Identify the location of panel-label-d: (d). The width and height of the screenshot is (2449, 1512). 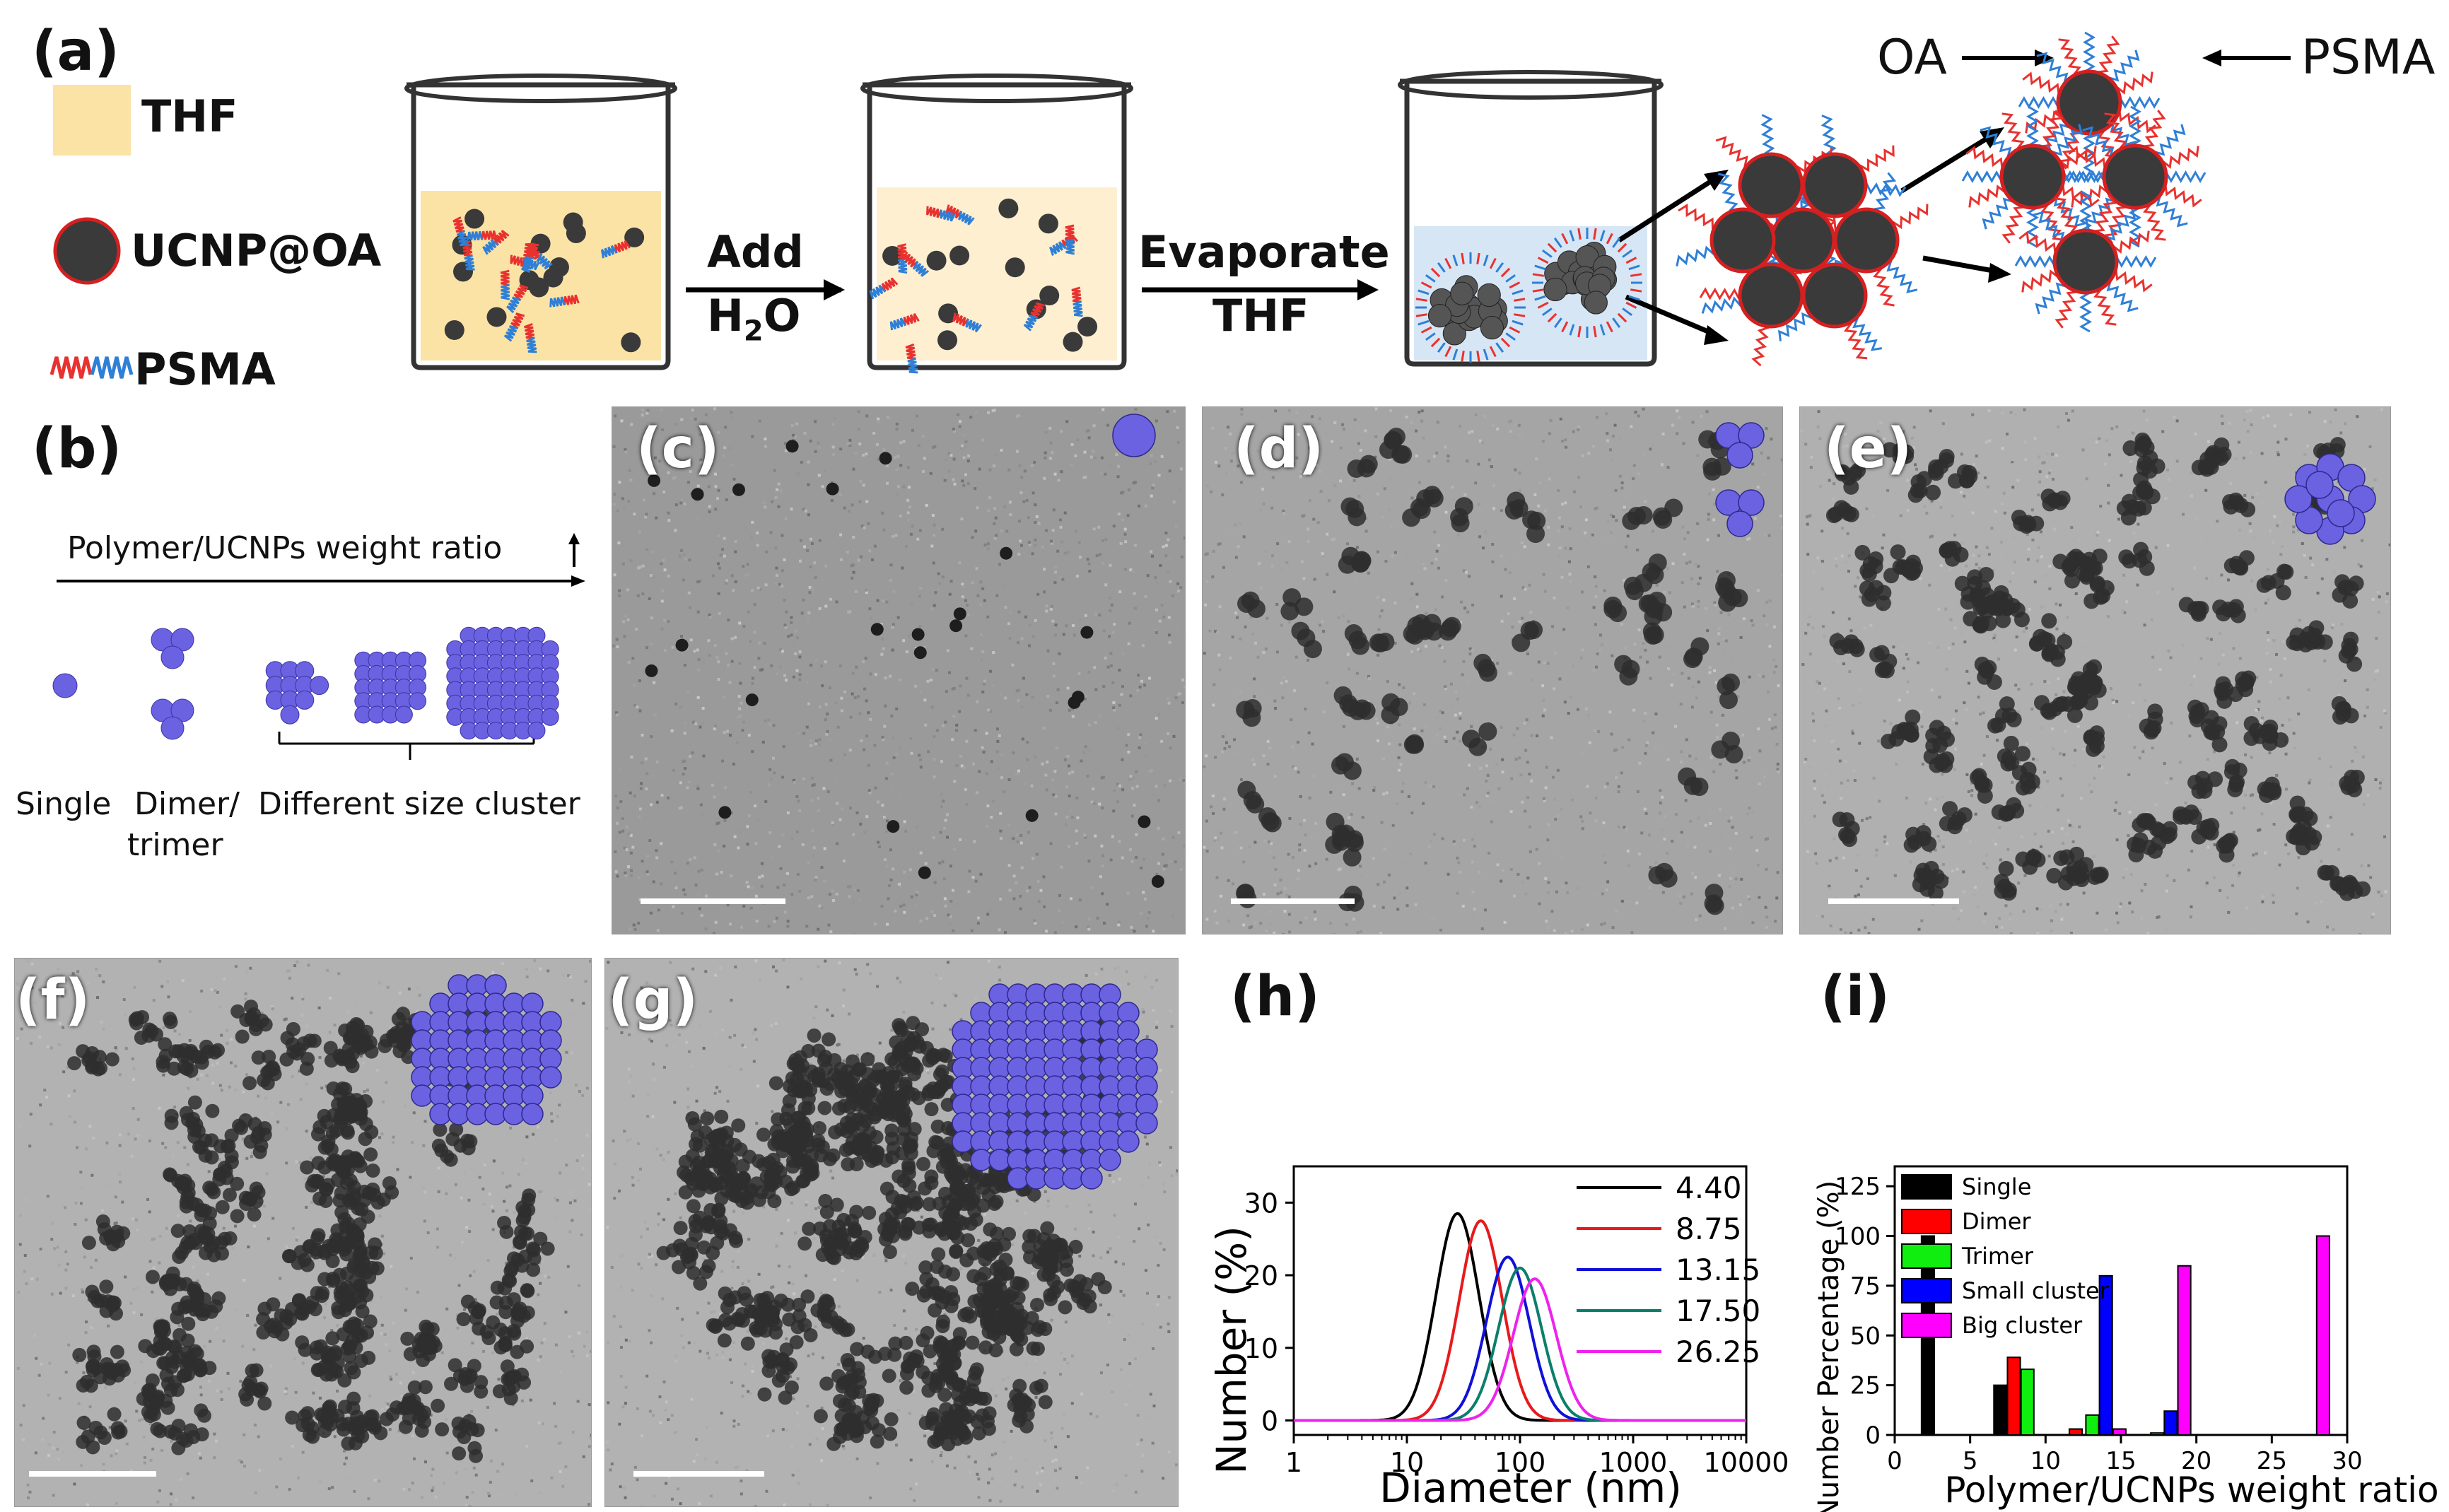
(1279, 449).